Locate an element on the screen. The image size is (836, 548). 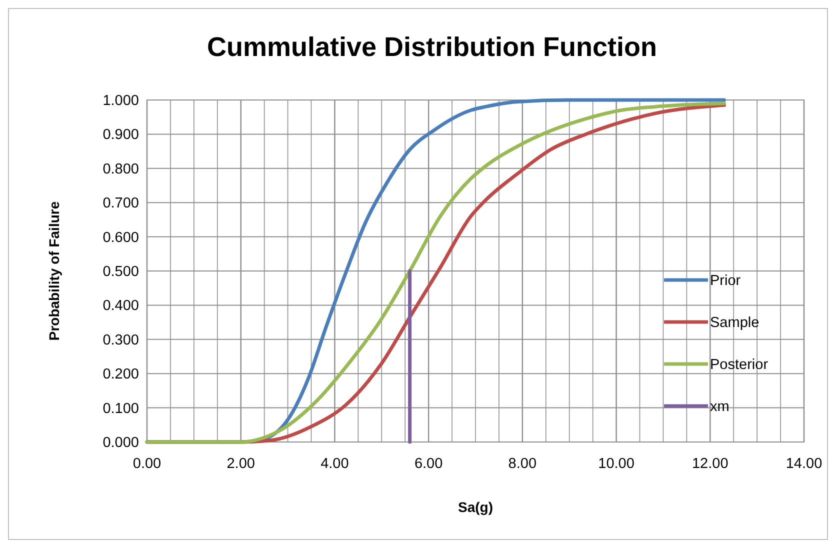
y-tick-label: 0.700 is located at coordinates (120, 204).